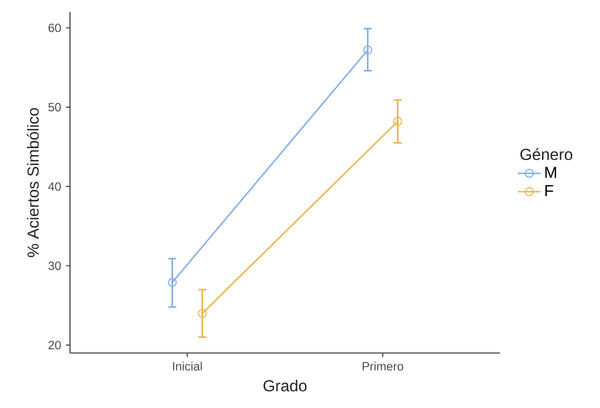 This screenshot has height=408, width=600. What do you see at coordinates (54, 28) in the screenshot?
I see `y-tick-label: 60` at bounding box center [54, 28].